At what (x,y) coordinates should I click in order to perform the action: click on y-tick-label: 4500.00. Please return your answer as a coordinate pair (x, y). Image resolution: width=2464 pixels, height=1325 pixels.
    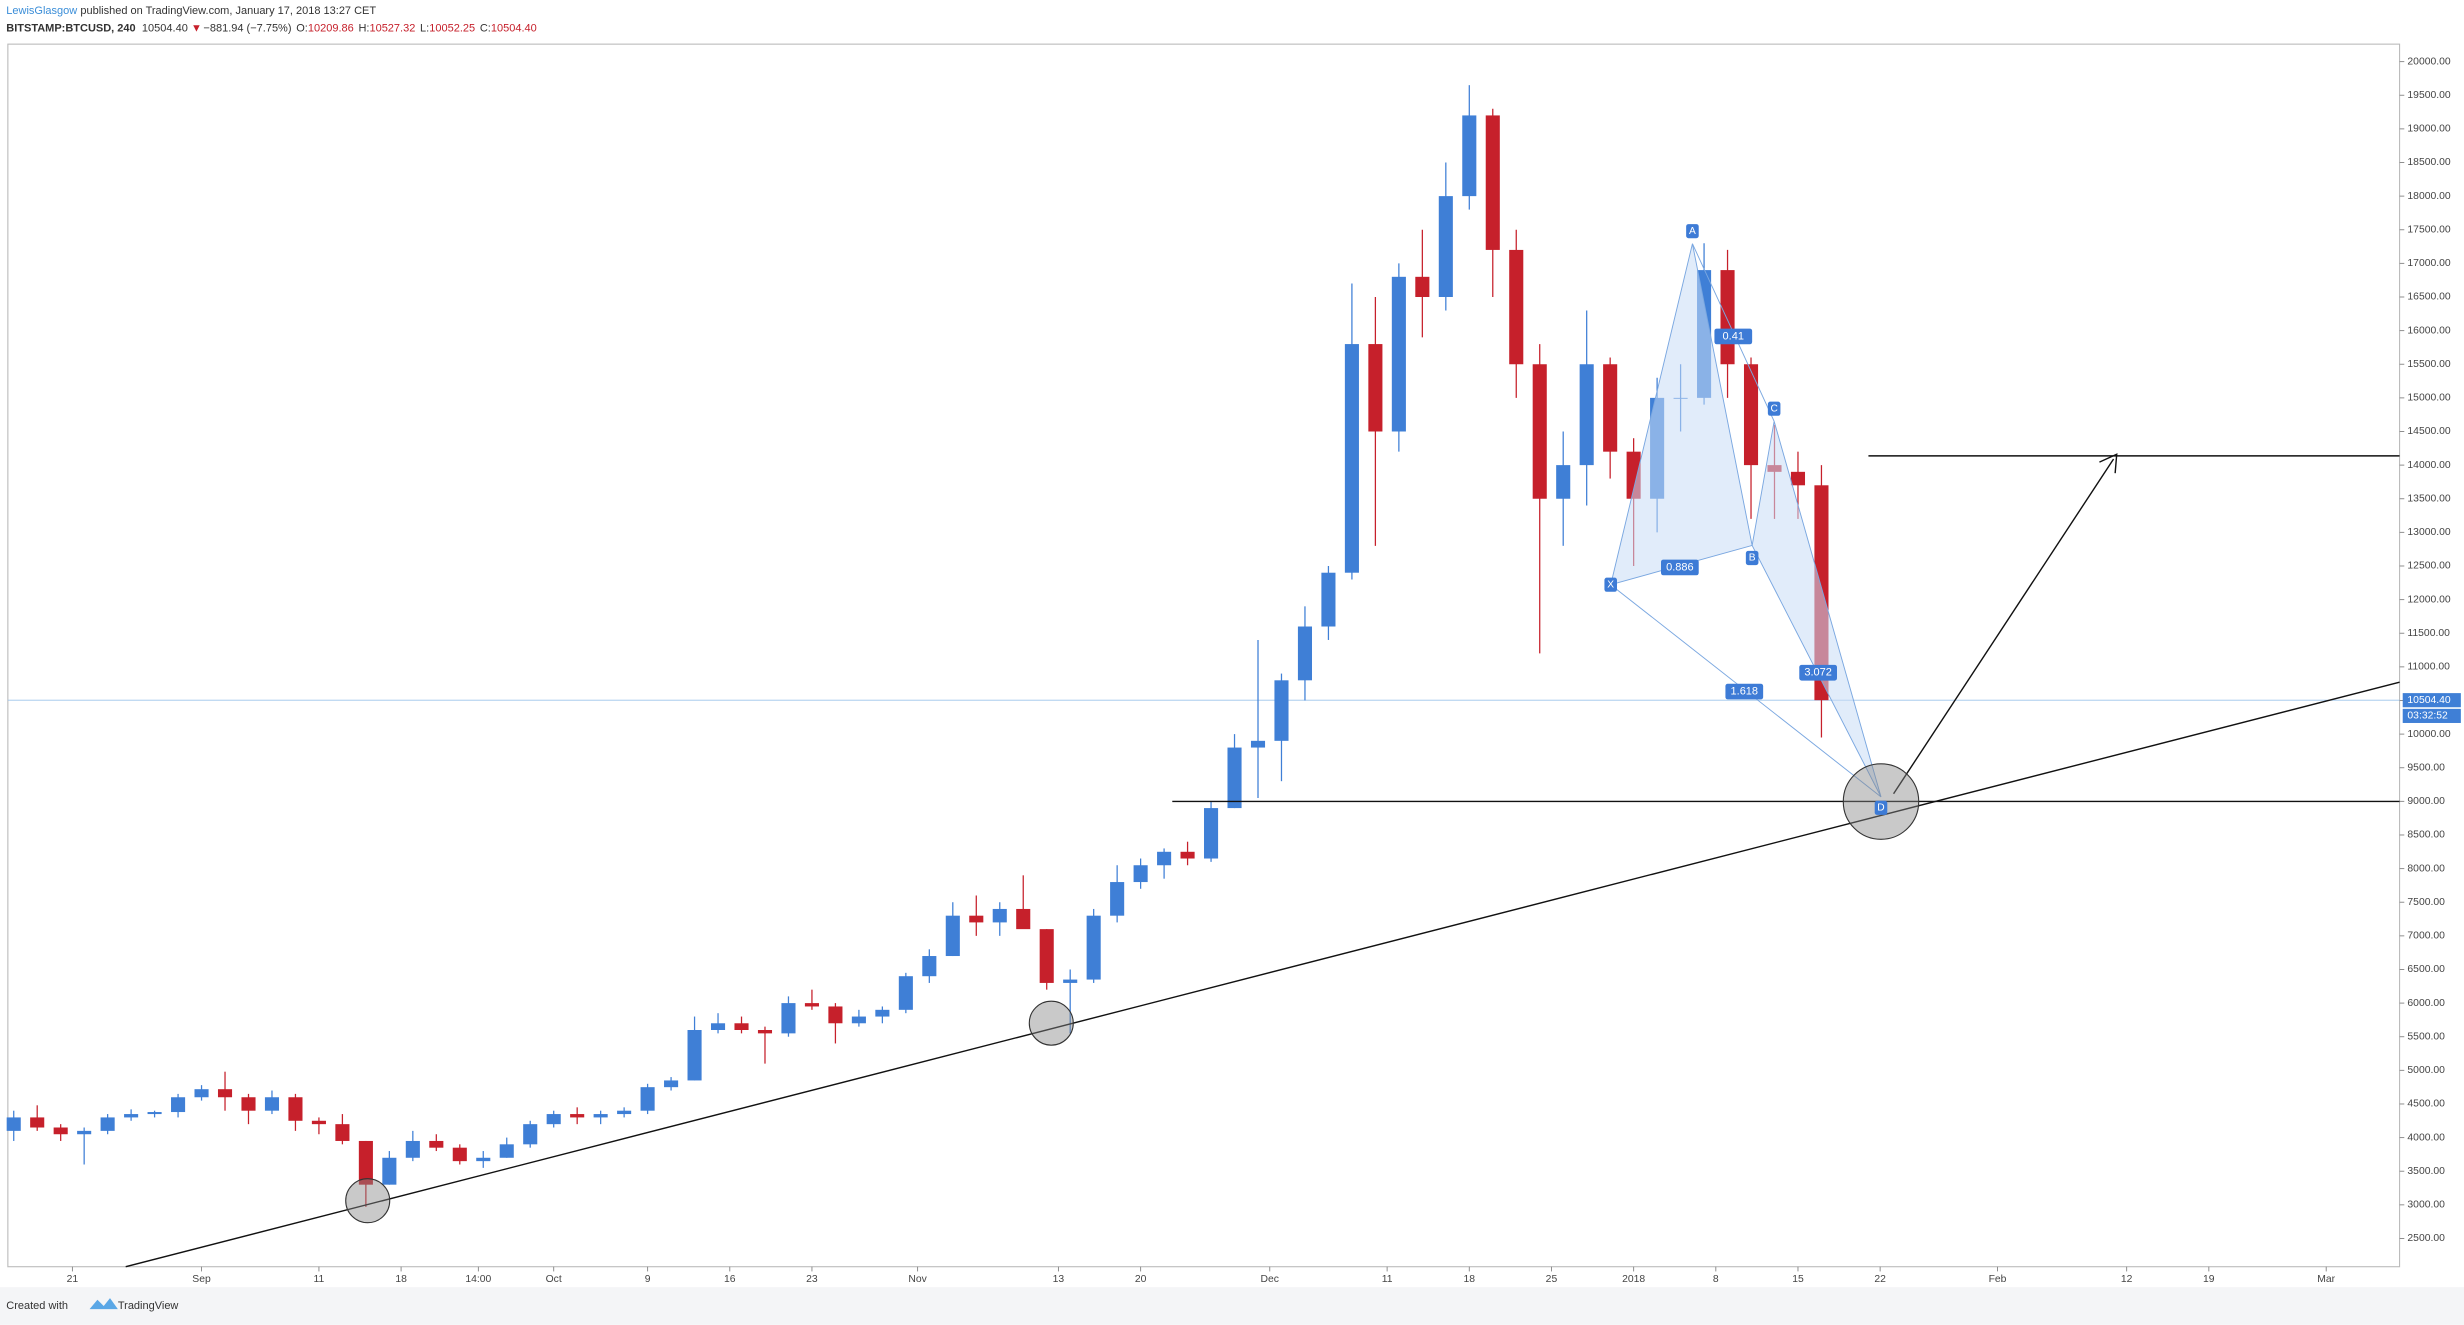
    Looking at the image, I should click on (2426, 1104).